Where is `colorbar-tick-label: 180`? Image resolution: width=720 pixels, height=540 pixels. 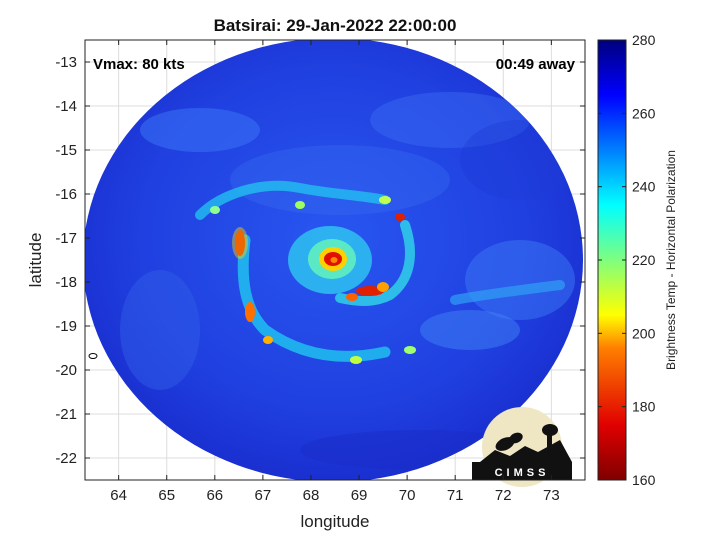 colorbar-tick-label: 180 is located at coordinates (644, 407).